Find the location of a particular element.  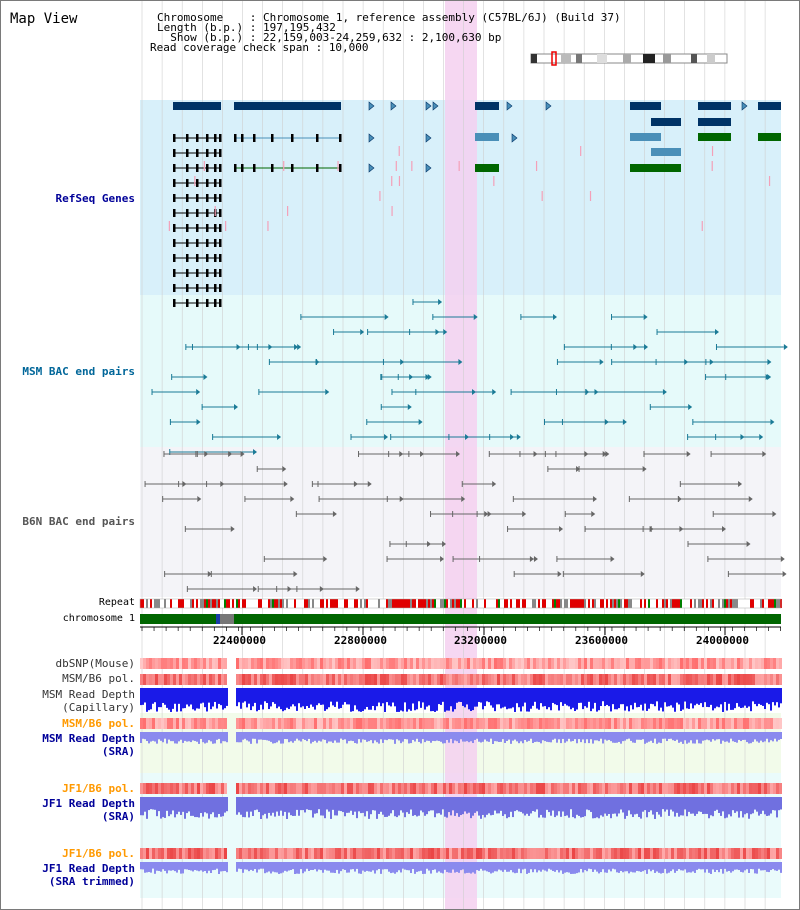

msm-b6-pol-sra-label: MSM/B6 pol. is located at coordinates (98, 723).